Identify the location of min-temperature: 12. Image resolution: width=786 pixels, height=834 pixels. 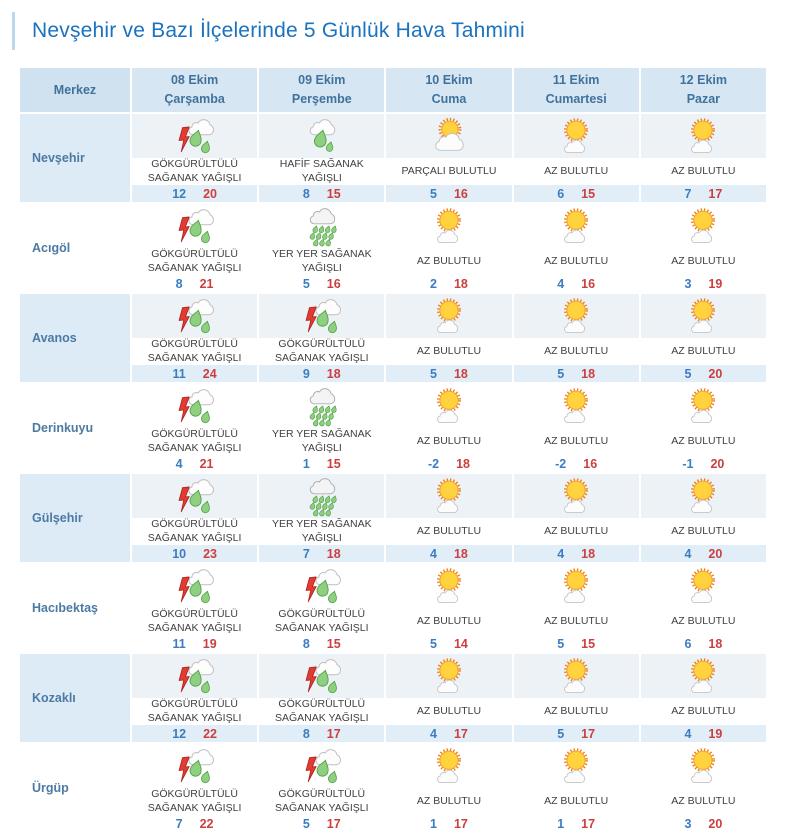
(179, 733).